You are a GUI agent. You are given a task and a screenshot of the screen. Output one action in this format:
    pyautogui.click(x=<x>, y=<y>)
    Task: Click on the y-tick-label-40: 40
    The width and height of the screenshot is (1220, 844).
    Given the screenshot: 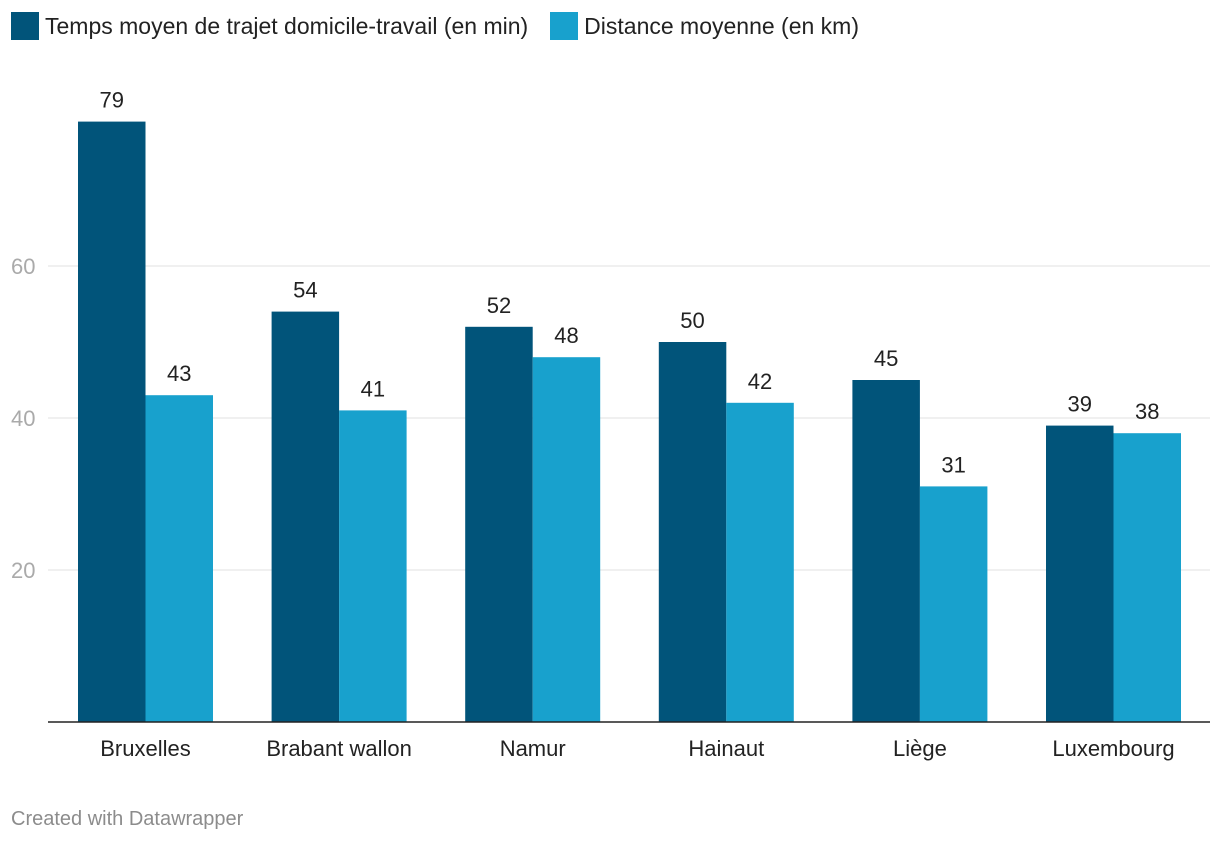 What is the action you would take?
    pyautogui.click(x=23, y=418)
    